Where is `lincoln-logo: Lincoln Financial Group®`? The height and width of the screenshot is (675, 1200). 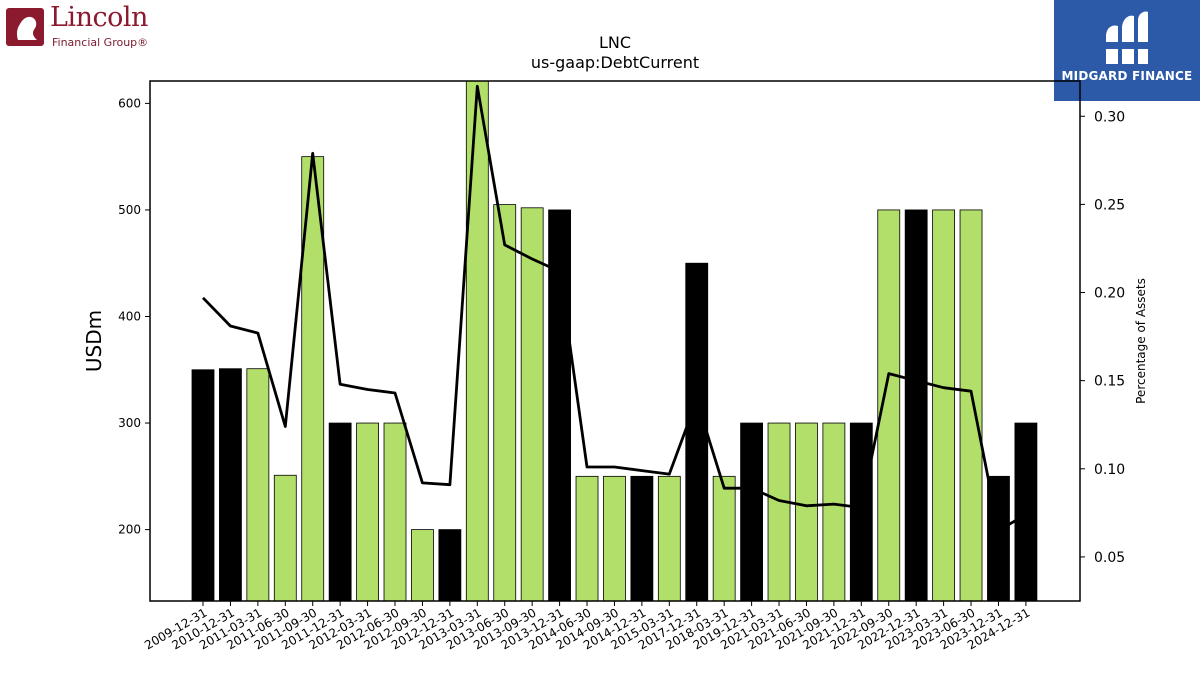
lincoln-logo: Lincoln Financial Group® is located at coordinates (79, 27).